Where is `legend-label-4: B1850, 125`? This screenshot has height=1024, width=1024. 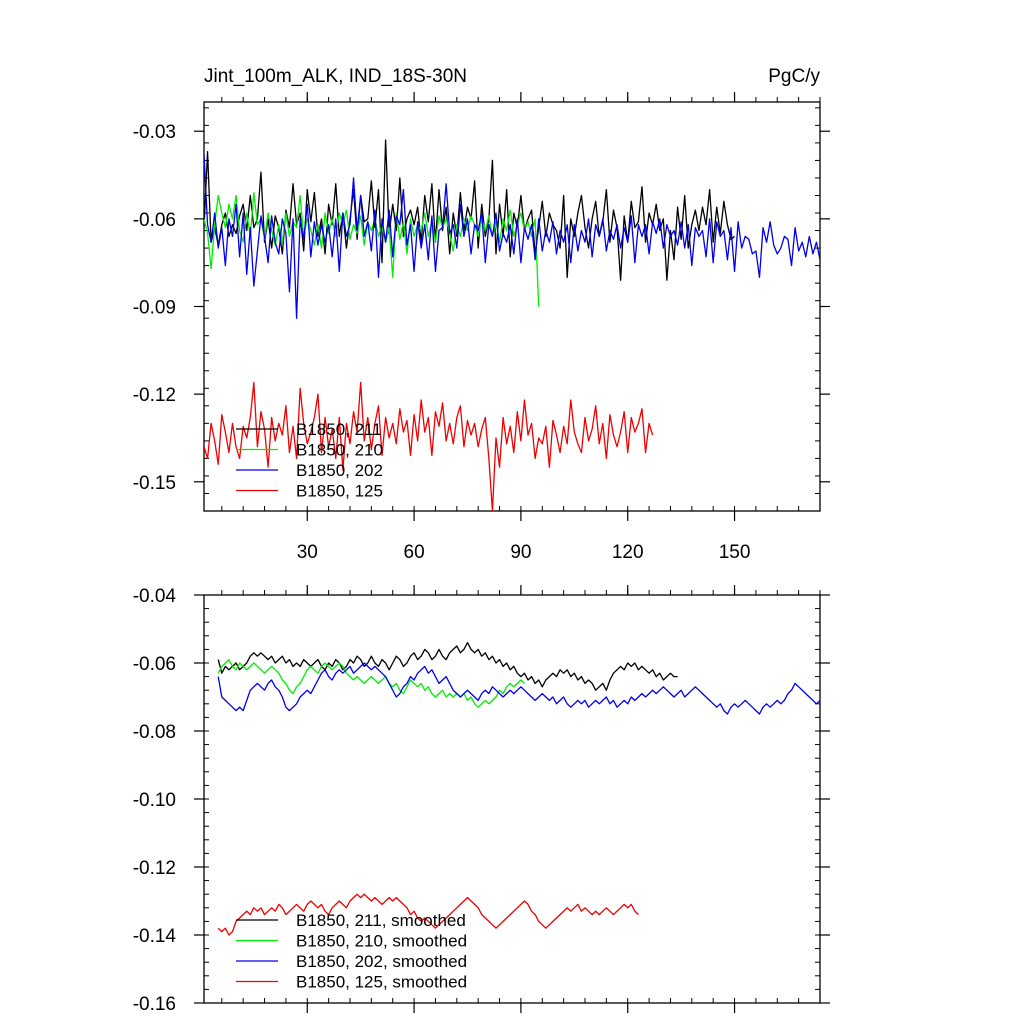 legend-label-4: B1850, 125 is located at coordinates (339, 491).